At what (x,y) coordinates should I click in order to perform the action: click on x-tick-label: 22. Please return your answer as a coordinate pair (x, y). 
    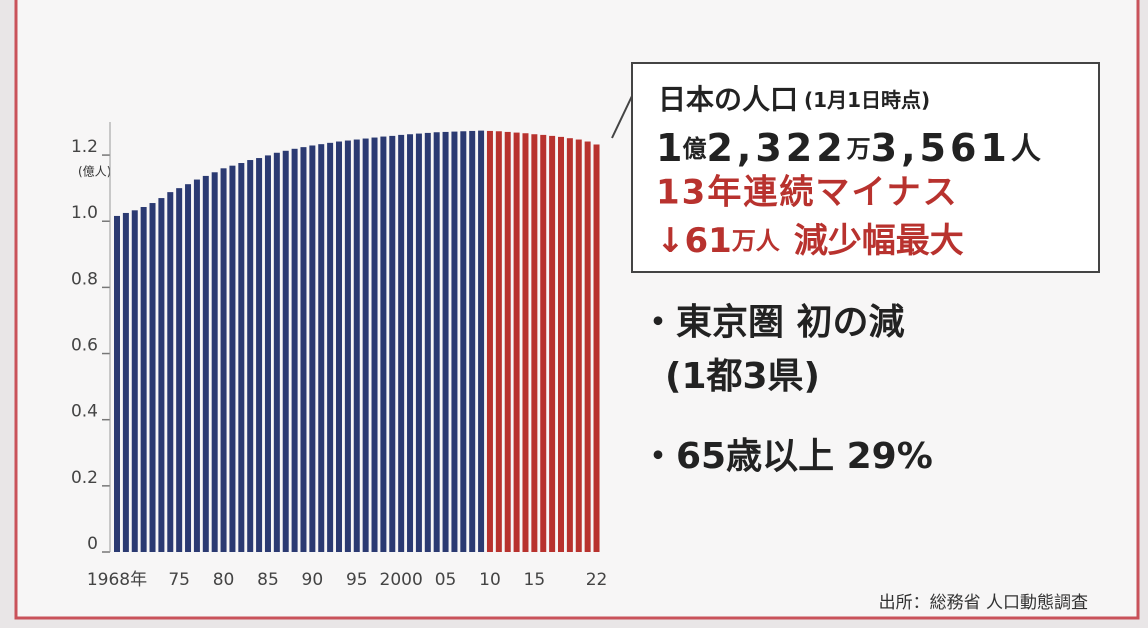
    Looking at the image, I should click on (597, 580).